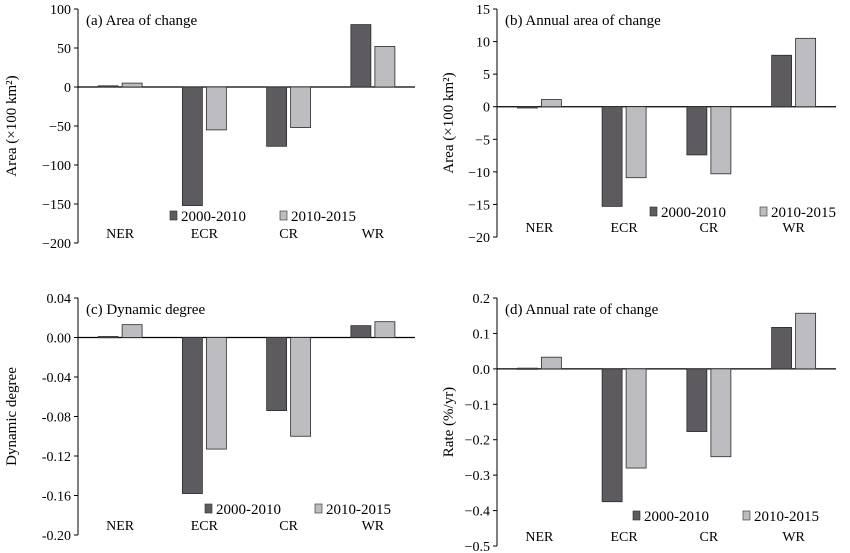  What do you see at coordinates (477, 546) in the screenshot?
I see `y-tick-label: −0.5` at bounding box center [477, 546].